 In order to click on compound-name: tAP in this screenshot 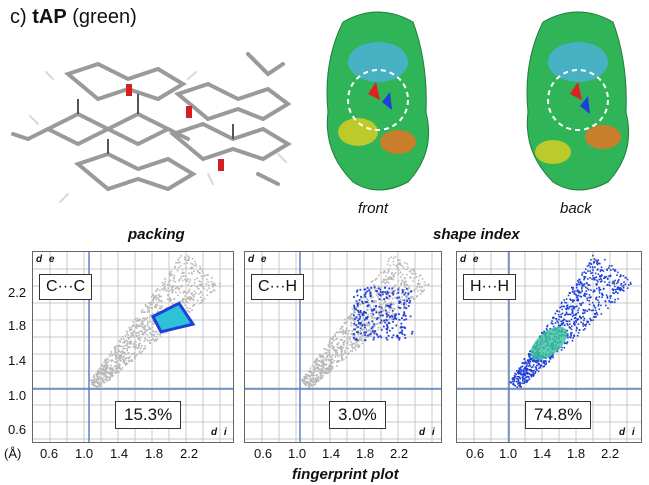, I will do `click(49, 17)`.